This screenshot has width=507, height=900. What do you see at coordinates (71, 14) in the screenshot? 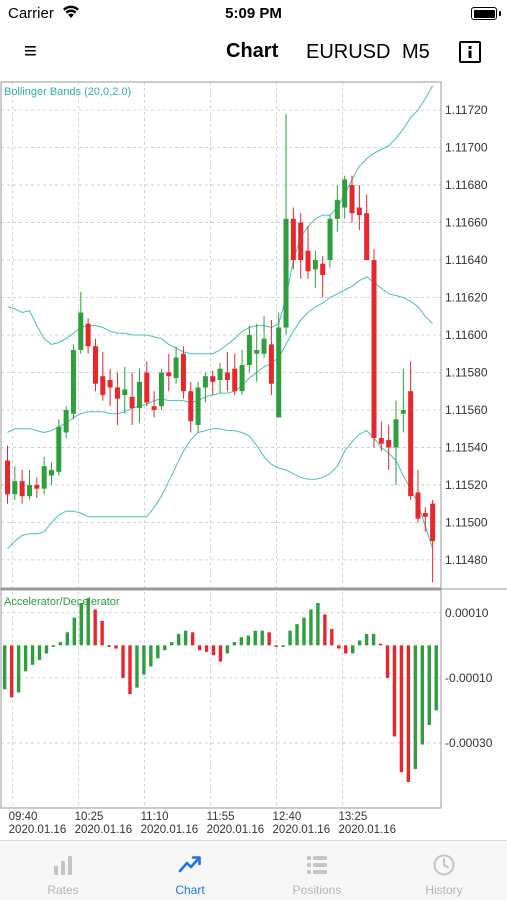
I see `wifi-icon` at bounding box center [71, 14].